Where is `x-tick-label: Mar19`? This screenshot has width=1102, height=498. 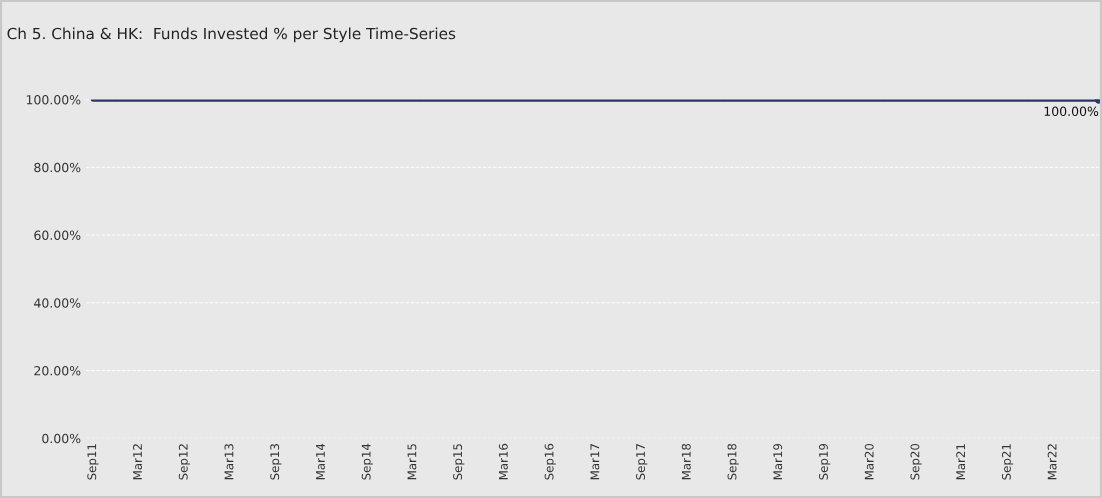 x-tick-label: Mar19 is located at coordinates (778, 461).